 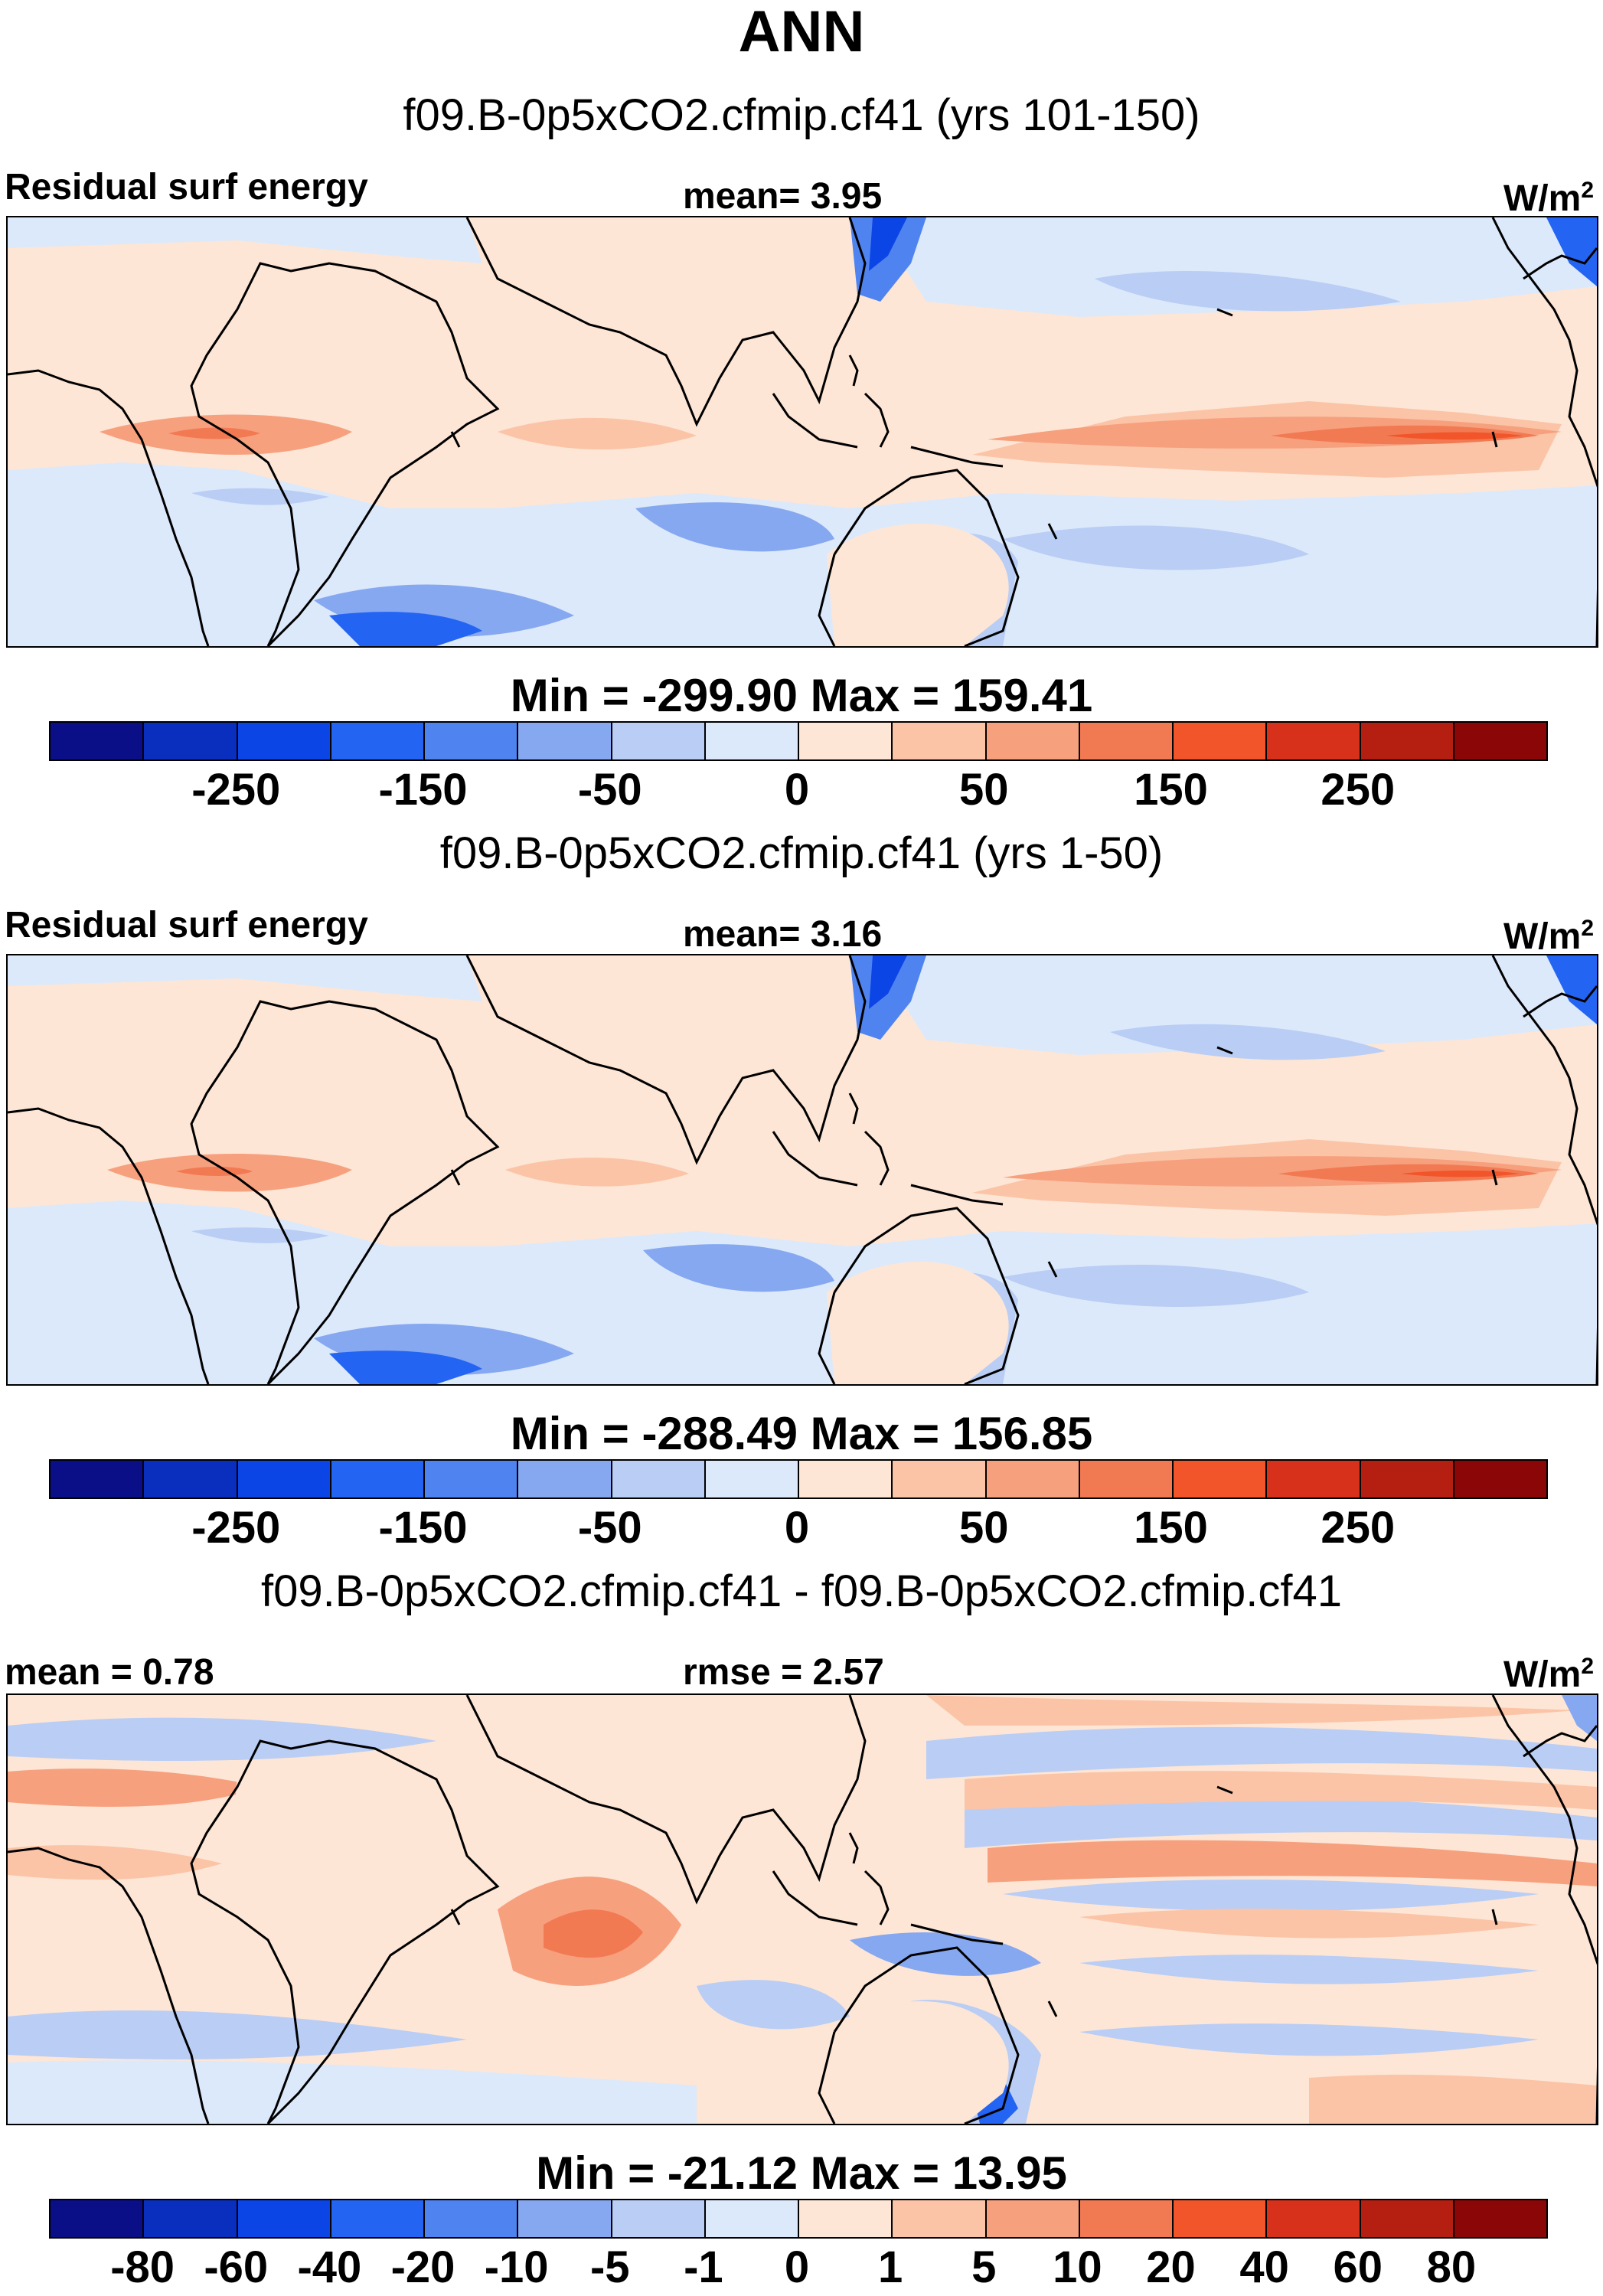 What do you see at coordinates (1264, 2267) in the screenshot?
I see `panel-3-colorbar-tick-label: 40` at bounding box center [1264, 2267].